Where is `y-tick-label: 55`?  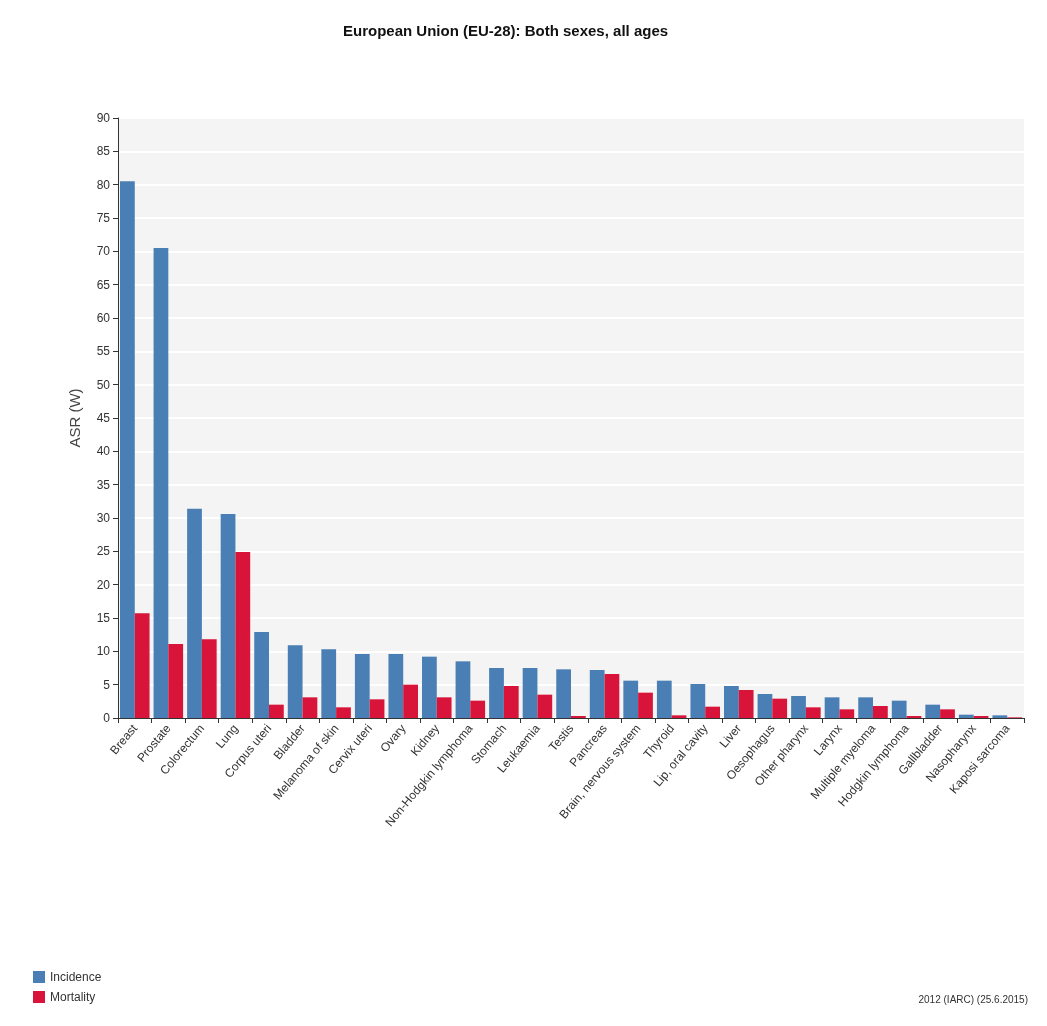 y-tick-label: 55 is located at coordinates (103, 351).